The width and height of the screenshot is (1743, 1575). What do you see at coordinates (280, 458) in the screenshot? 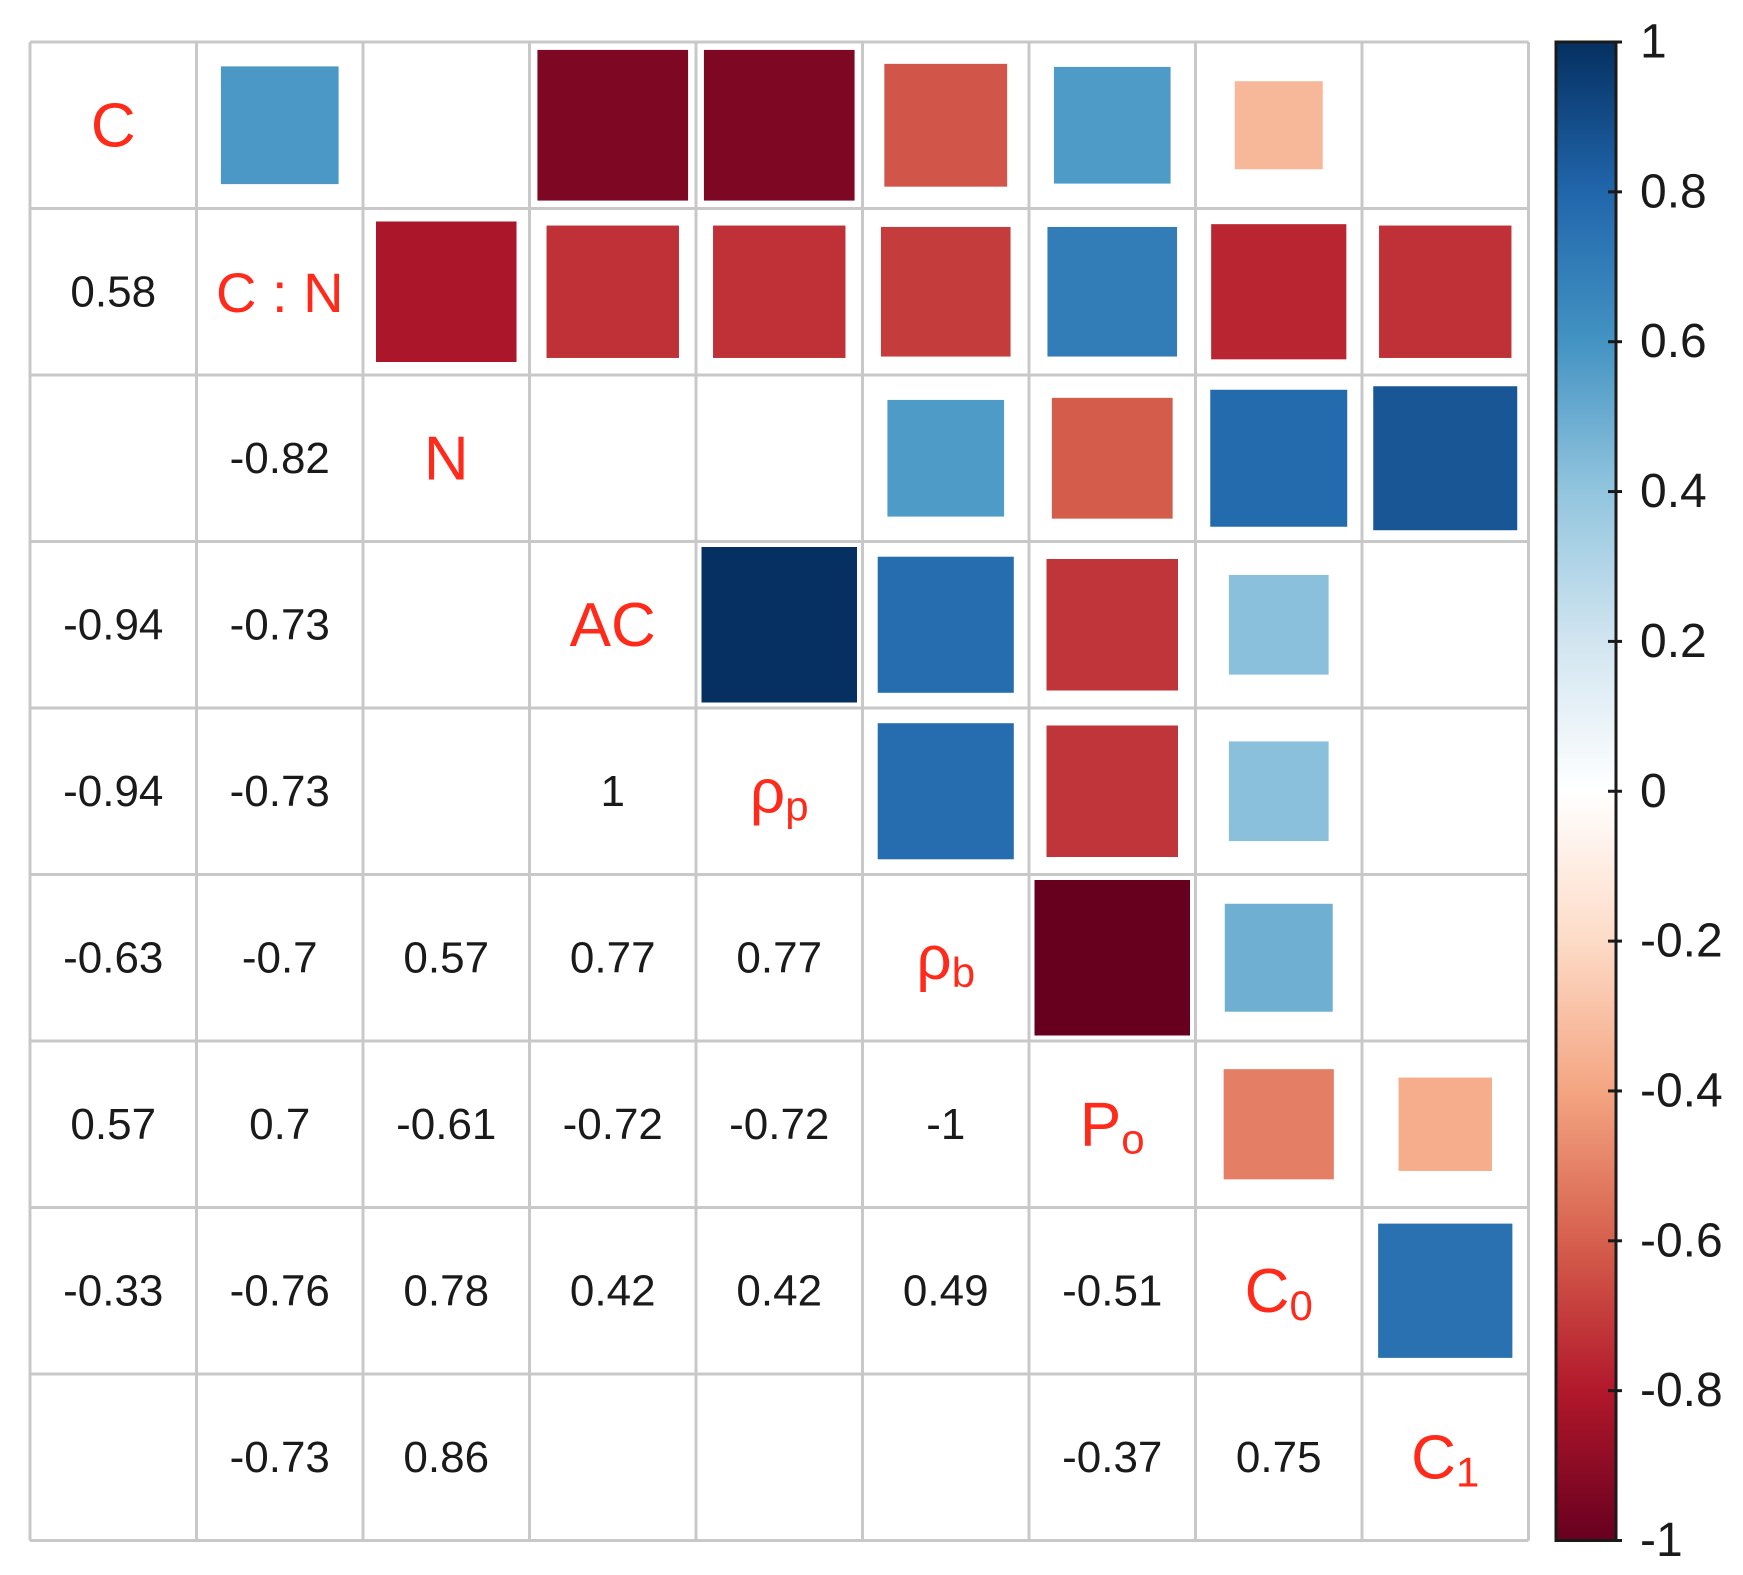
I see `correlation-value: -0.82` at bounding box center [280, 458].